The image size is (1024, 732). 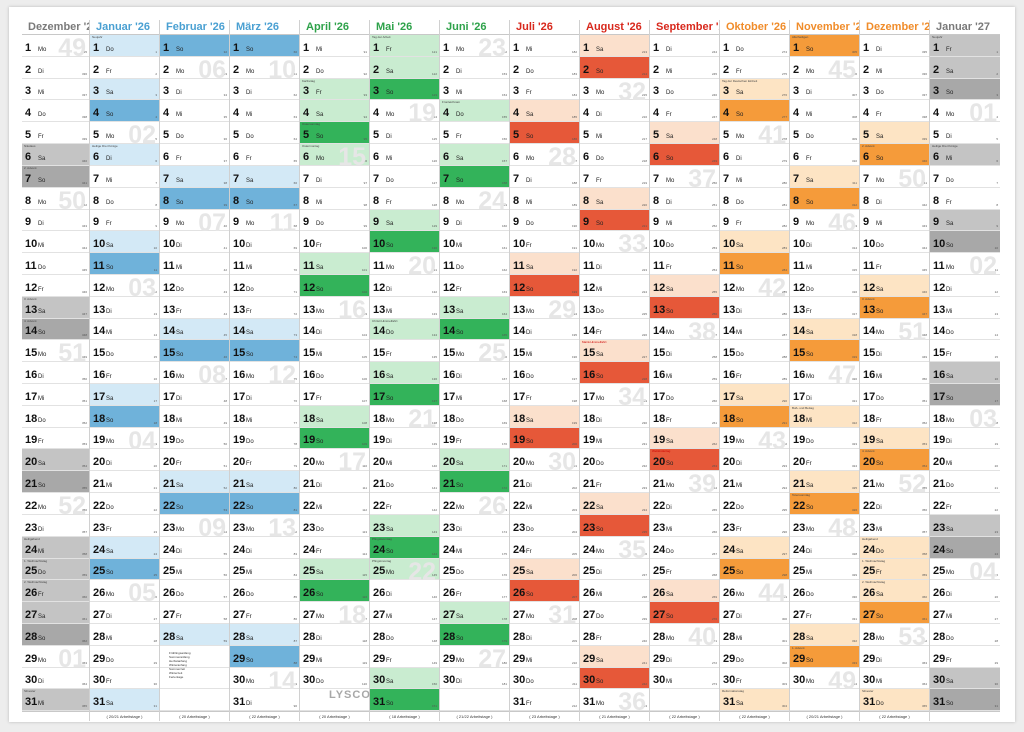 I want to click on day-number: 11, so click(x=31, y=265).